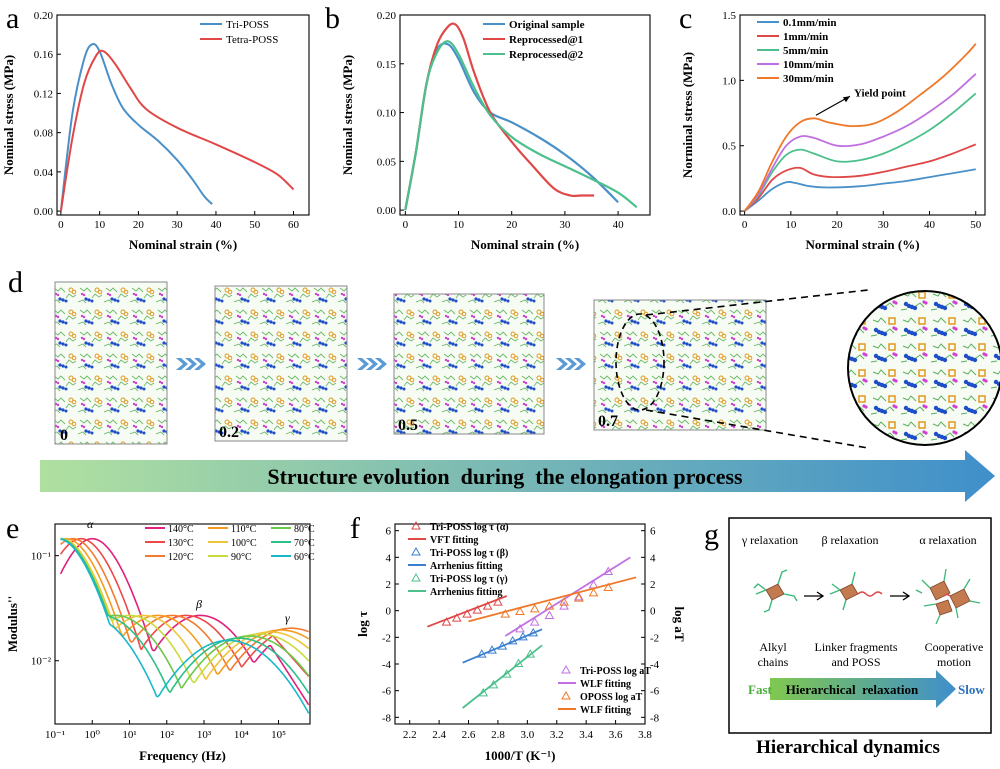 Image resolution: width=1000 pixels, height=769 pixels. I want to click on y-tick-label: -2, so click(386, 638).